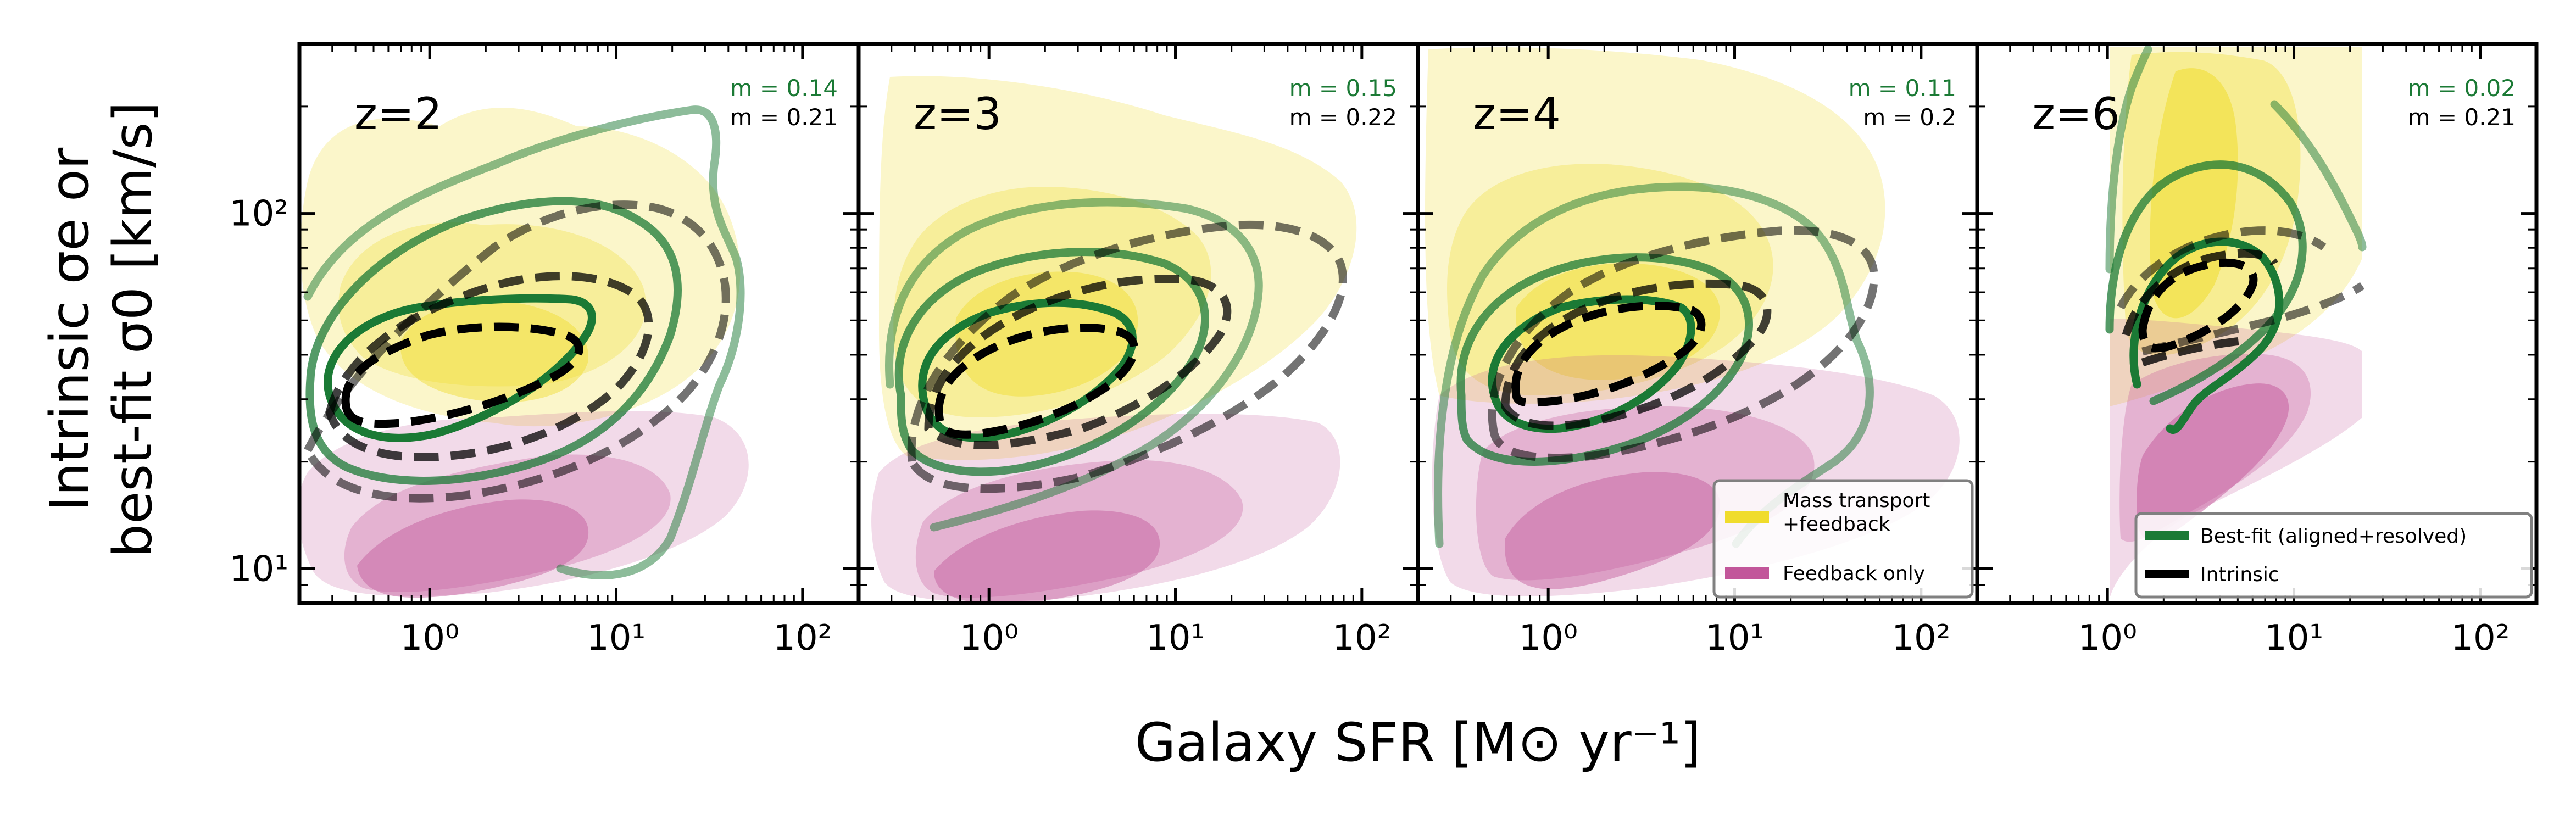 The height and width of the screenshot is (814, 2576). I want to click on legend-label-mass-transport-line2: +feedback, so click(1837, 524).